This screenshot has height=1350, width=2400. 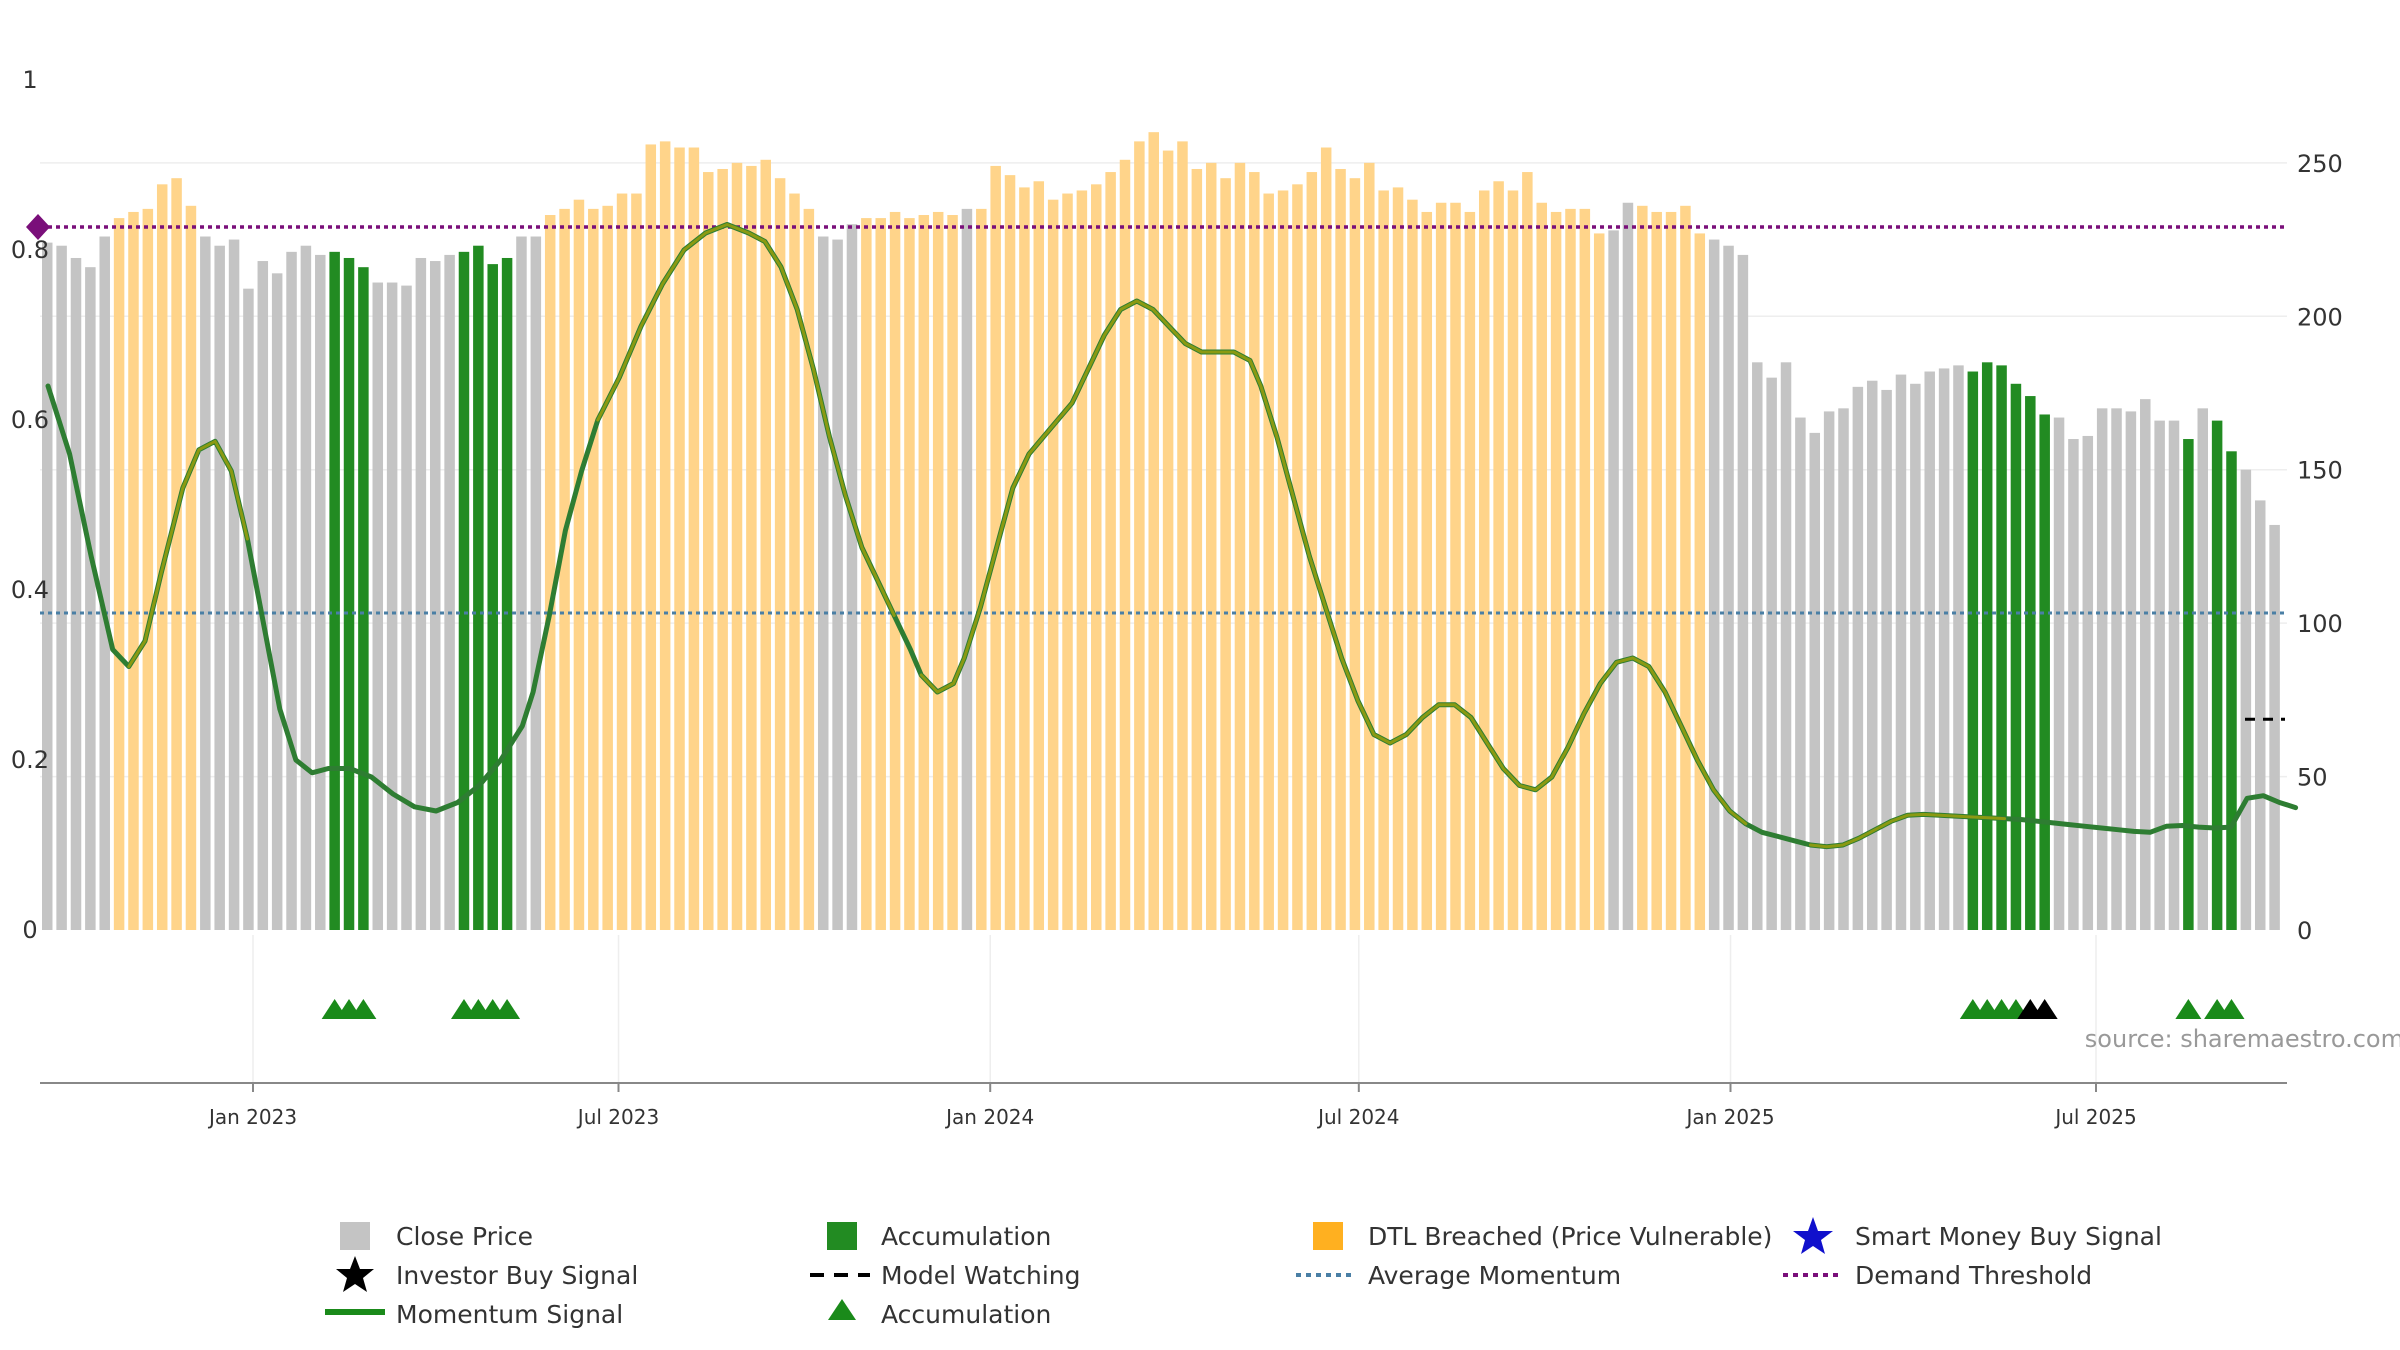 What do you see at coordinates (2304, 931) in the screenshot?
I see `right-tick-label: 0` at bounding box center [2304, 931].